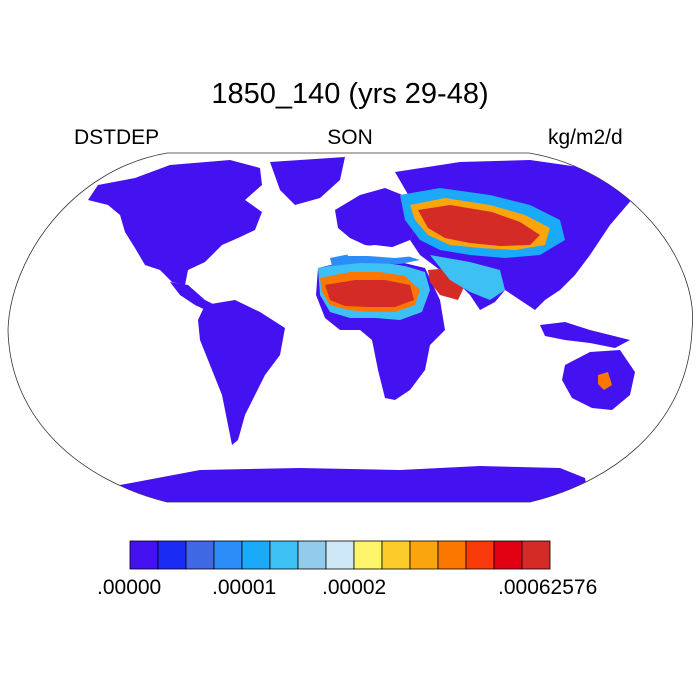 The height and width of the screenshot is (700, 700). Describe the element at coordinates (129, 587) in the screenshot. I see `colorbar-tick-label: .00000` at that location.